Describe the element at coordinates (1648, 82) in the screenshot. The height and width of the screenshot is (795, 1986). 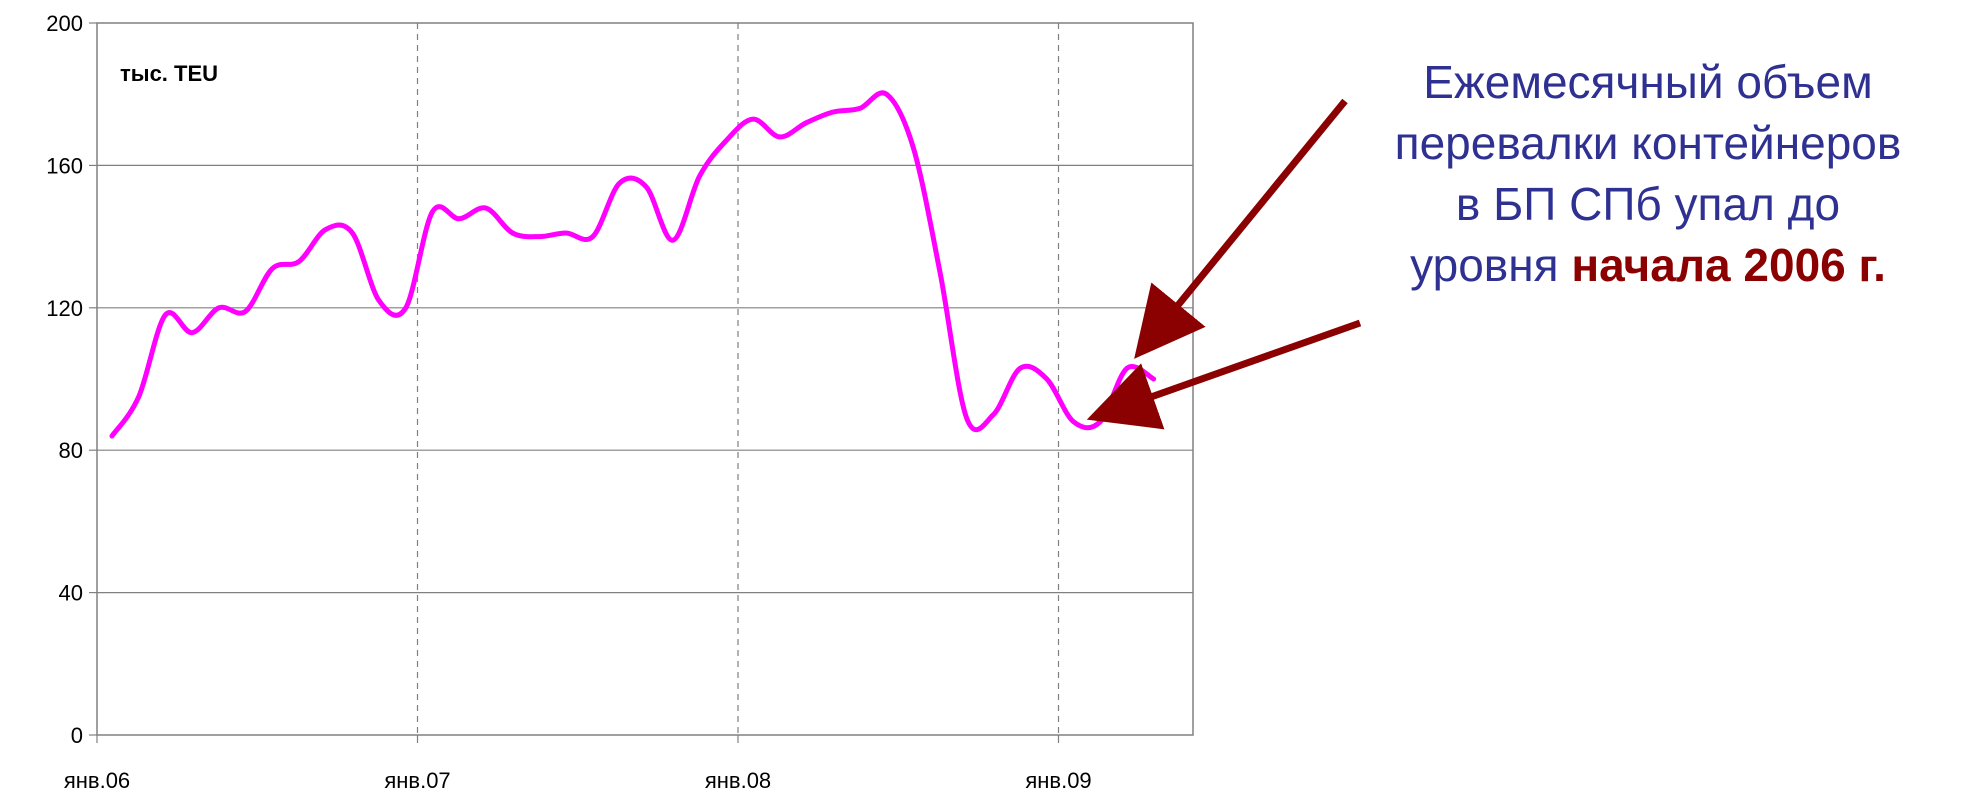
I see `annotation-line-1: Ежемесячный объем` at that location.